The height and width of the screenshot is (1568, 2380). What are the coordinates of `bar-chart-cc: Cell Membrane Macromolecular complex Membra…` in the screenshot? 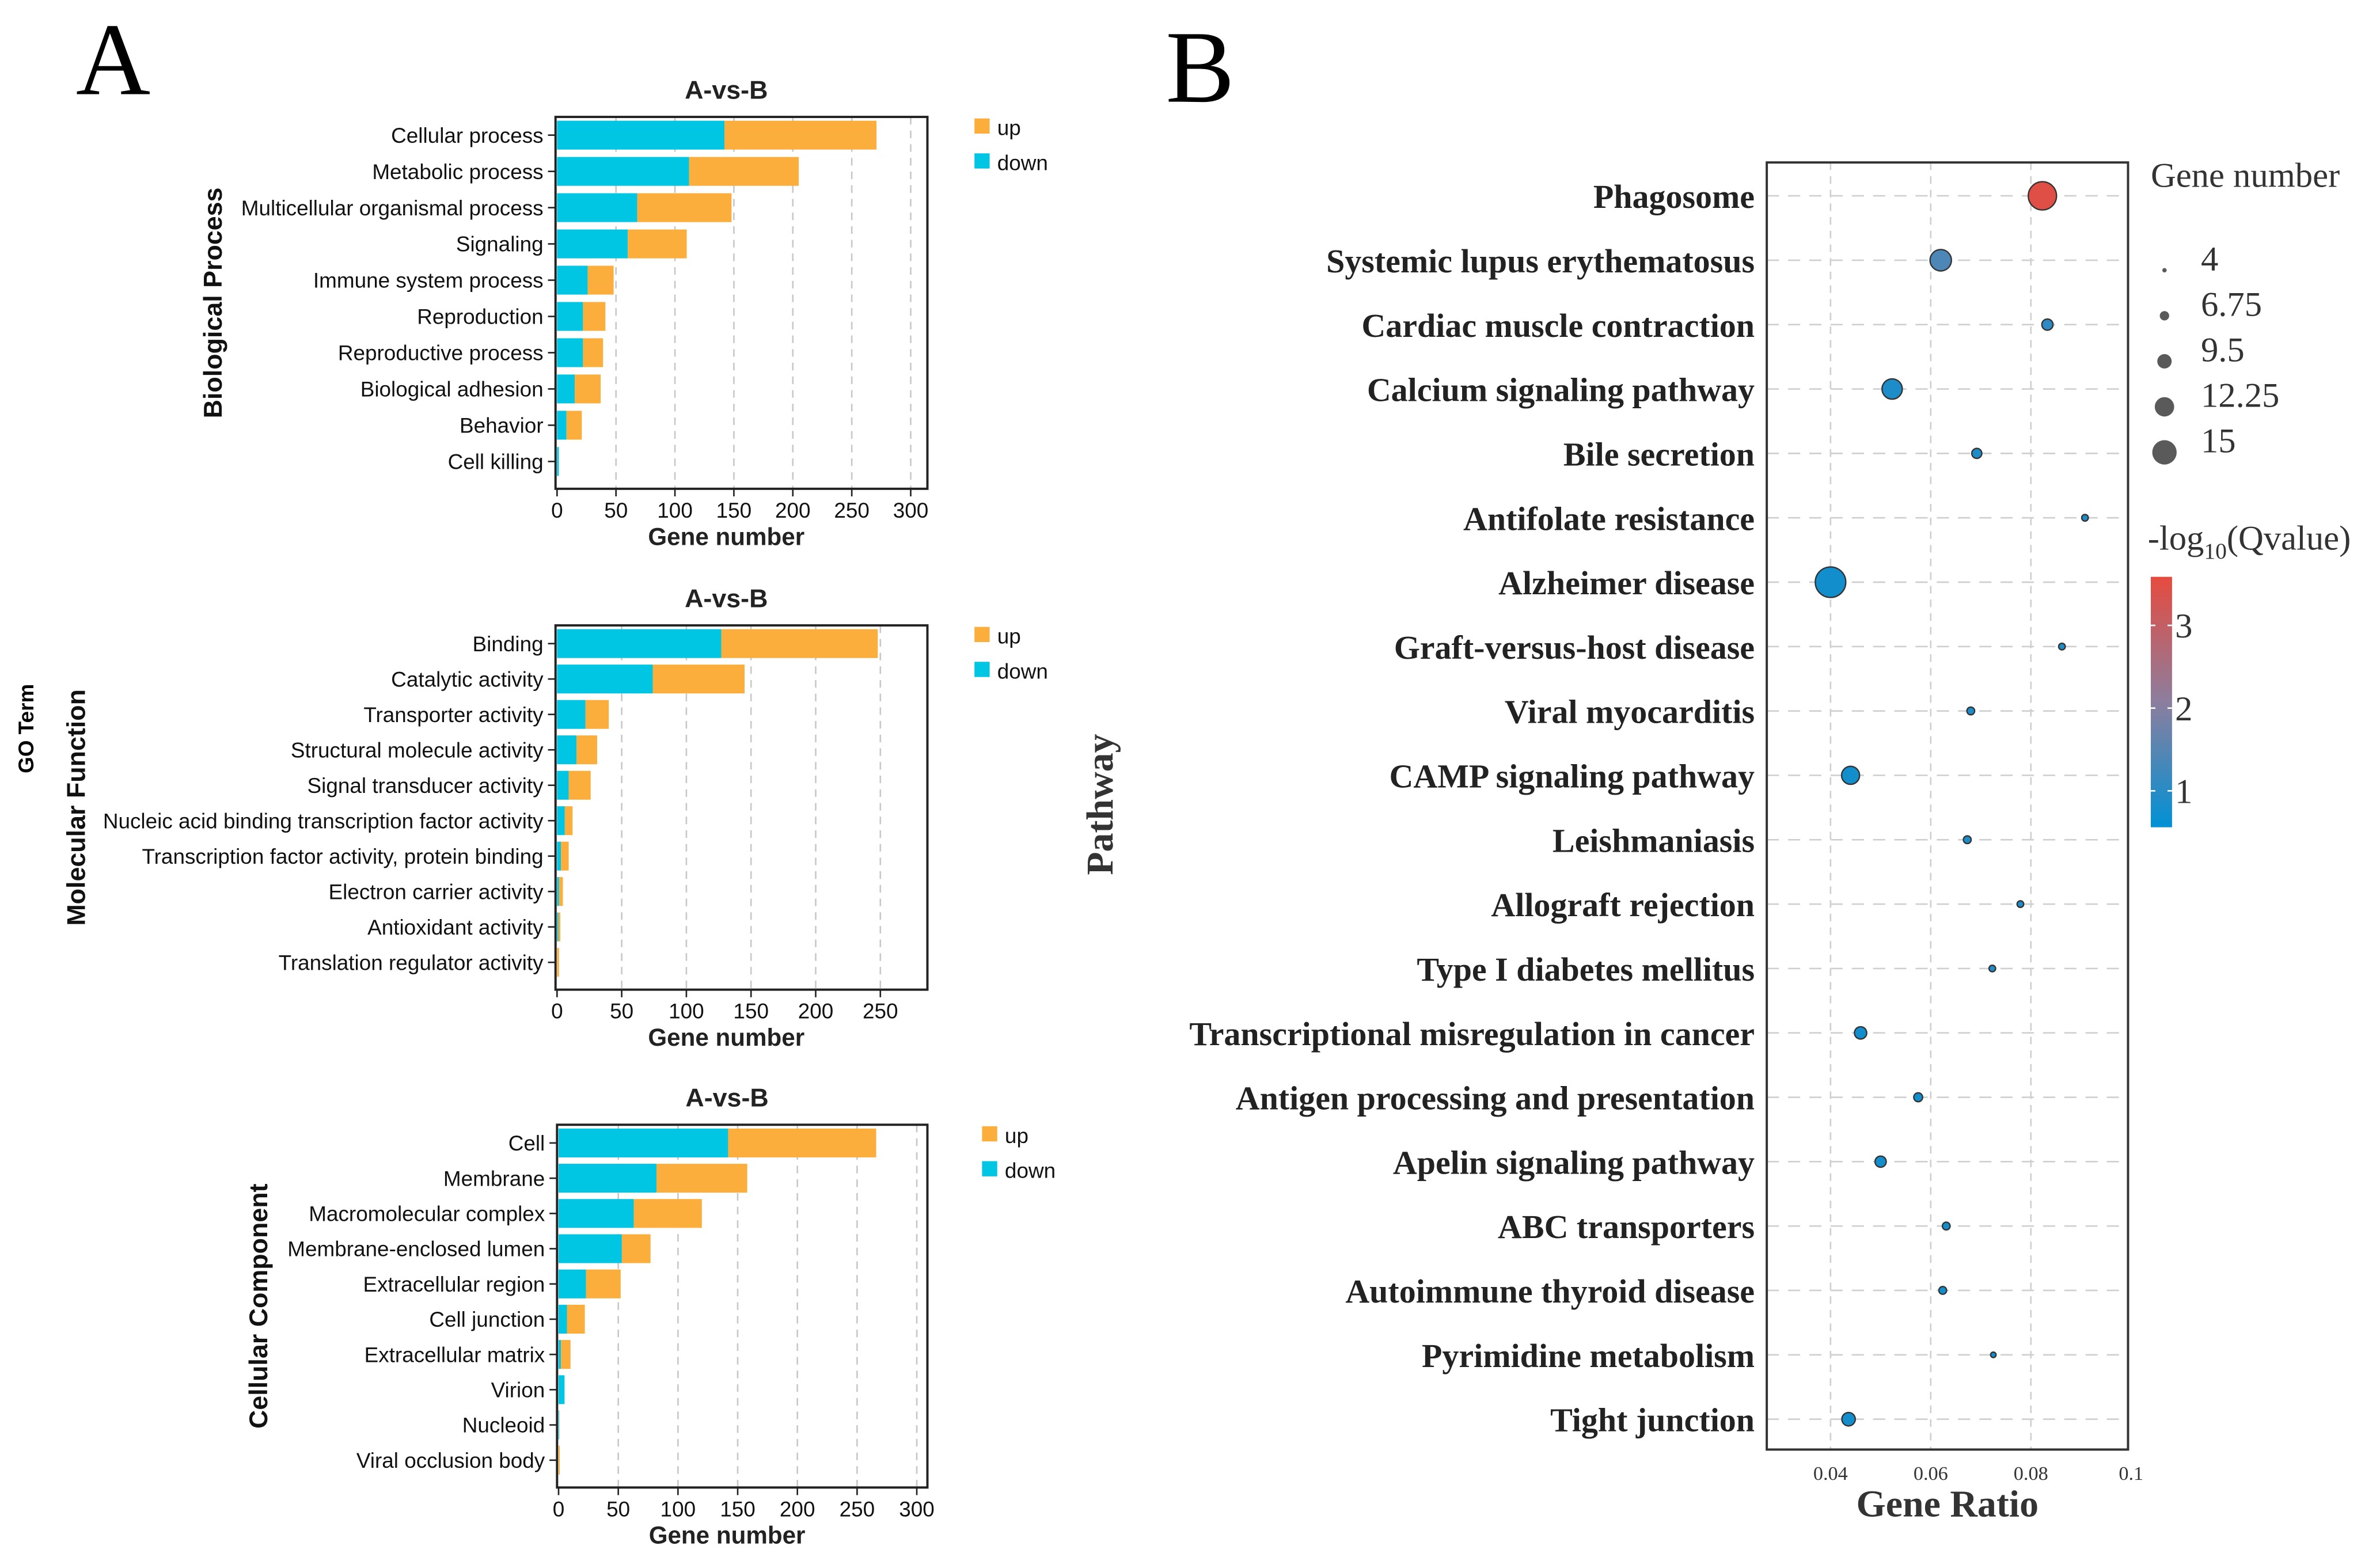 It's located at (650, 1316).